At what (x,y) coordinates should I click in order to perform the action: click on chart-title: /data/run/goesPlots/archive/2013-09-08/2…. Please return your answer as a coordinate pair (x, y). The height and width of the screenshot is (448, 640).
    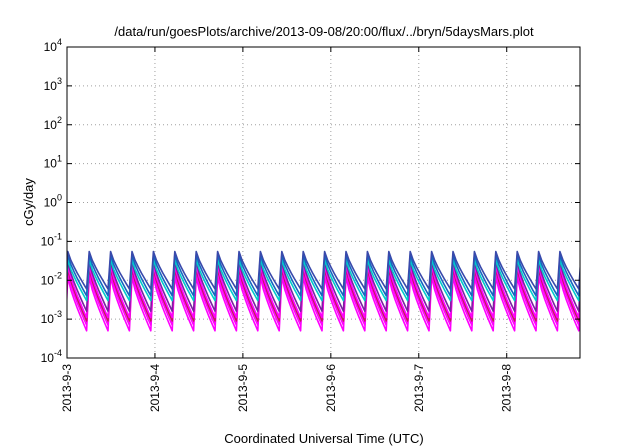
    Looking at the image, I should click on (324, 31).